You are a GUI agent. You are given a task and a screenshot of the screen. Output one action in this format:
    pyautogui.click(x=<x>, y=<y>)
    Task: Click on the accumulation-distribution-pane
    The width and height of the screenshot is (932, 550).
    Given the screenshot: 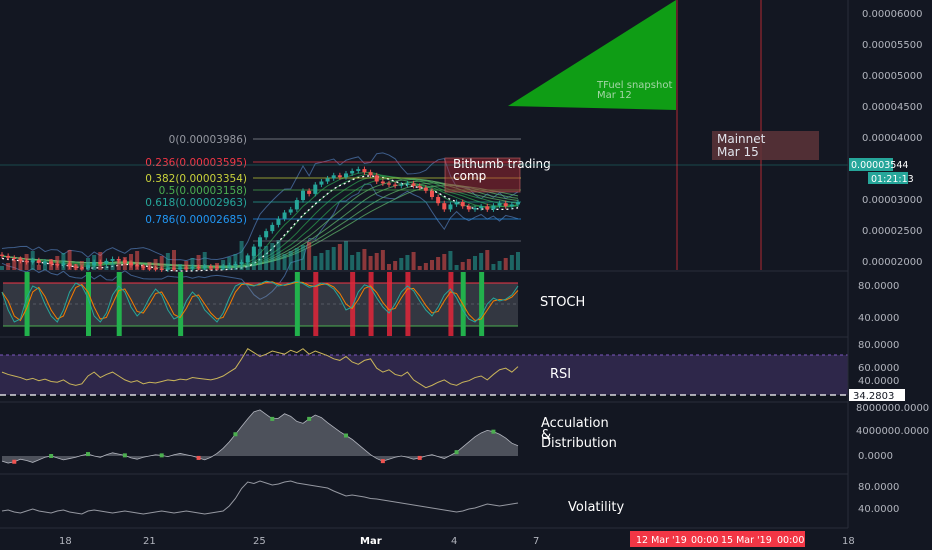 What is the action you would take?
    pyautogui.click(x=260, y=436)
    